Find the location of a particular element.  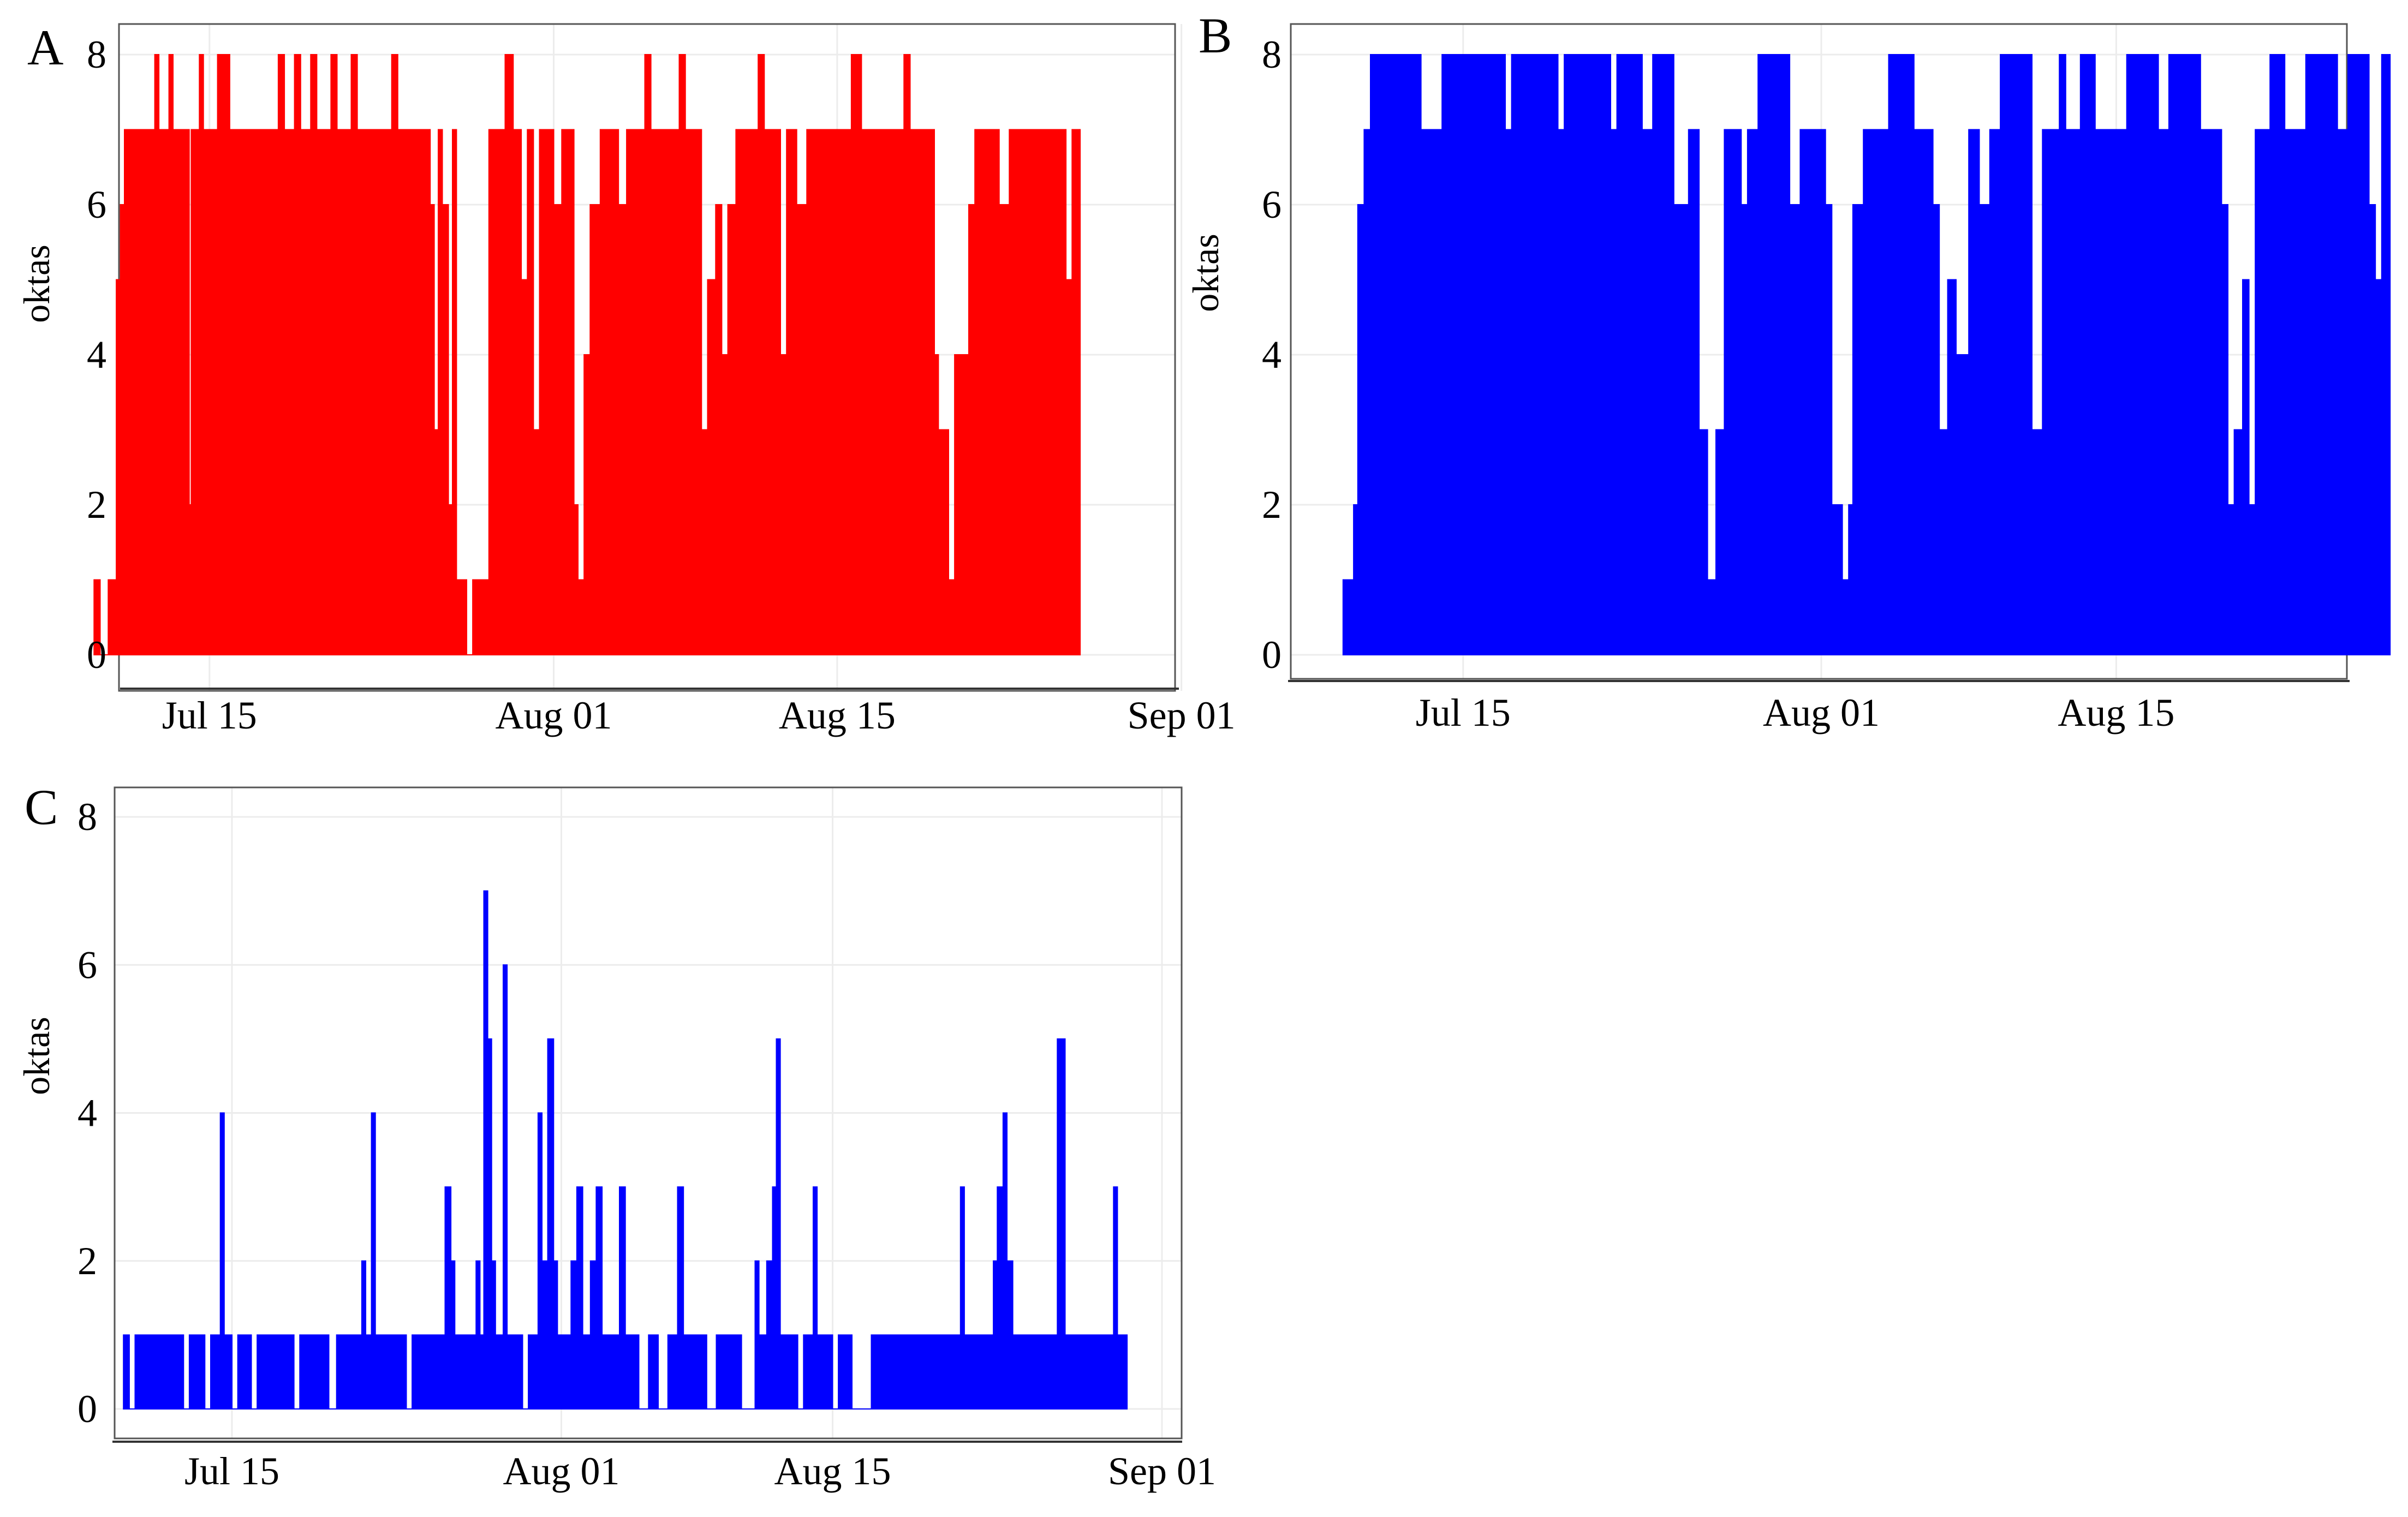

cloud-cover-area is located at coordinates (625, 1150).